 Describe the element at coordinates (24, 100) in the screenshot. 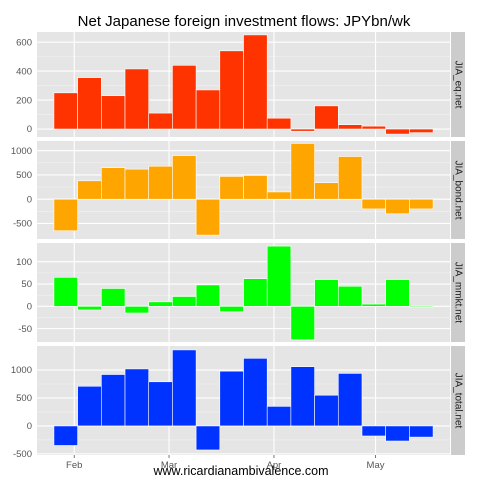

I see `y-tick-label: 200` at that location.